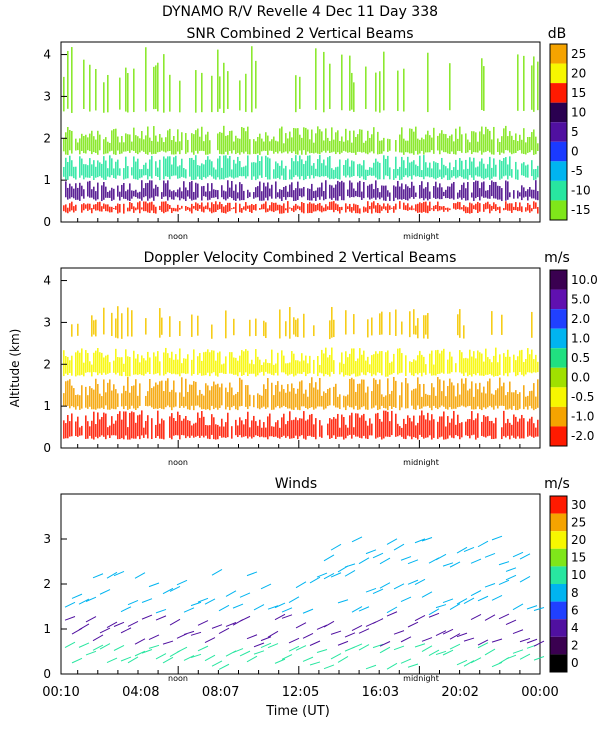 The image size is (600, 750). I want to click on data-layer-upper, so click(427, 554).